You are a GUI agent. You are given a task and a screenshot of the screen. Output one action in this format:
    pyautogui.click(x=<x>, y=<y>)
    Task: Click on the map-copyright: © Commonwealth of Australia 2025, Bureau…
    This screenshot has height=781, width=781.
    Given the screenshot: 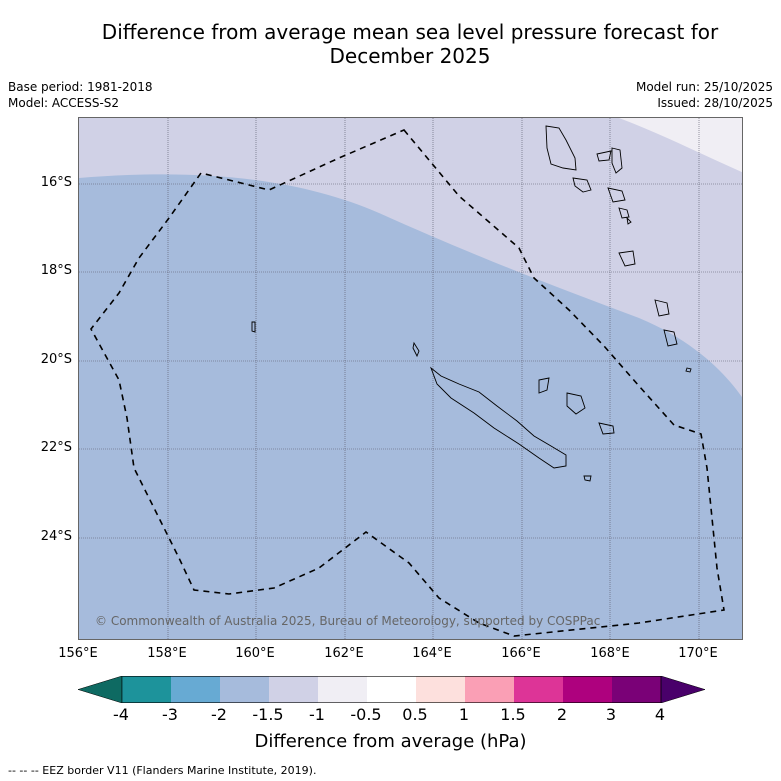 What is the action you would take?
    pyautogui.click(x=348, y=621)
    